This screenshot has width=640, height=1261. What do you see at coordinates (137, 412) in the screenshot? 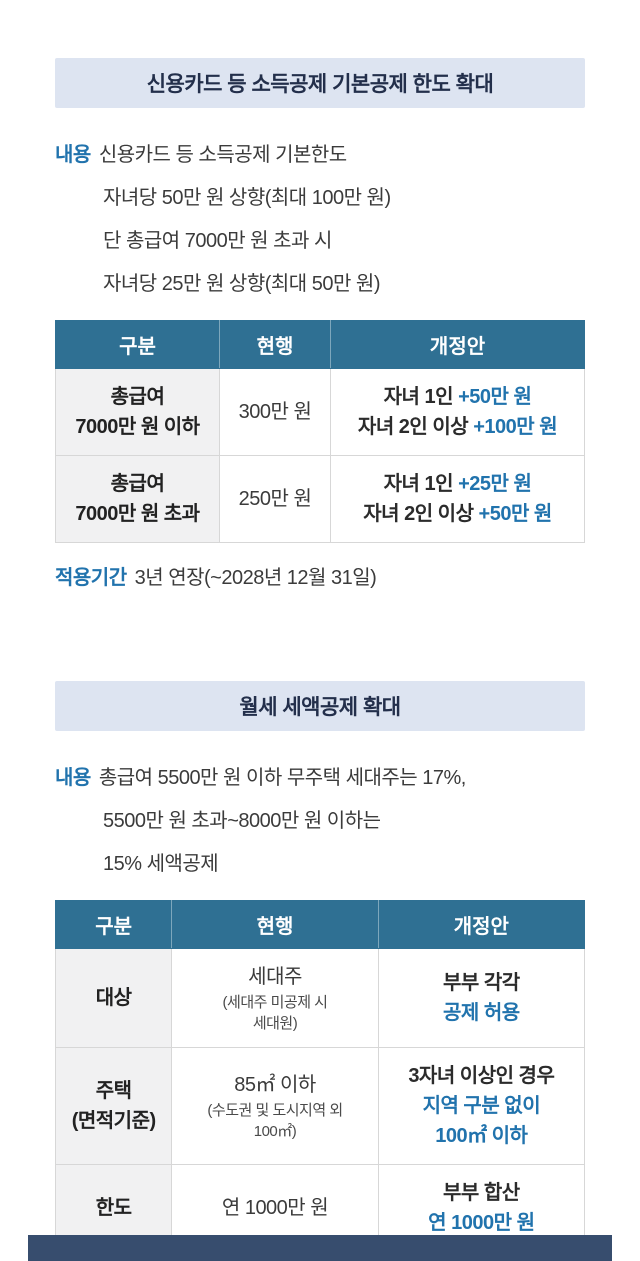
I see `category-cell: 총급여 7000만 원 이하` at bounding box center [137, 412].